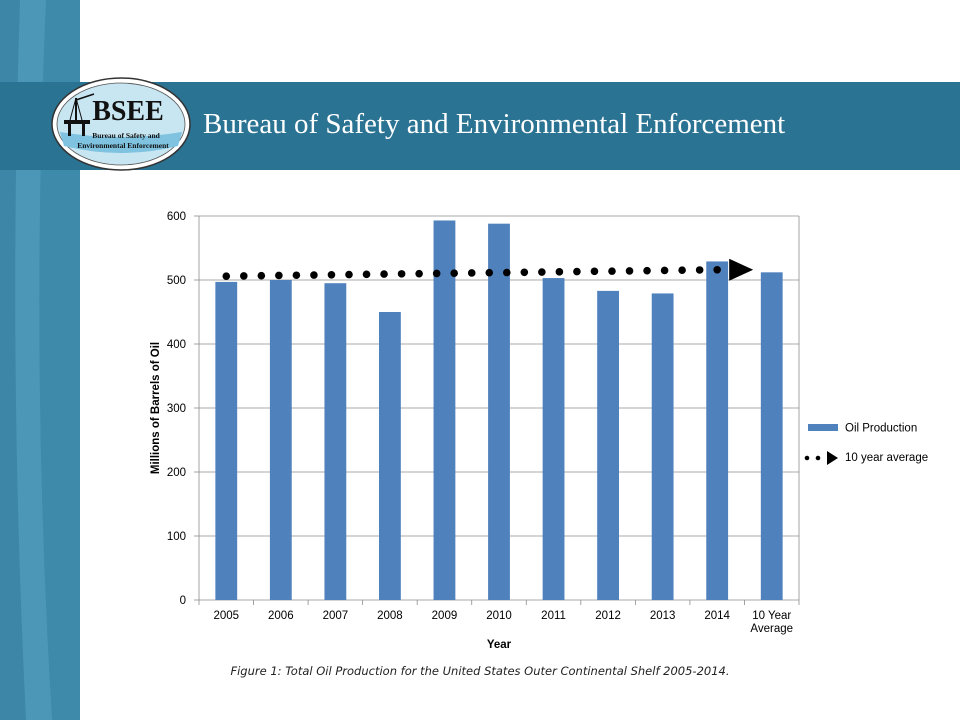  I want to click on legend: Oil Production 10 year average, so click(866, 444).